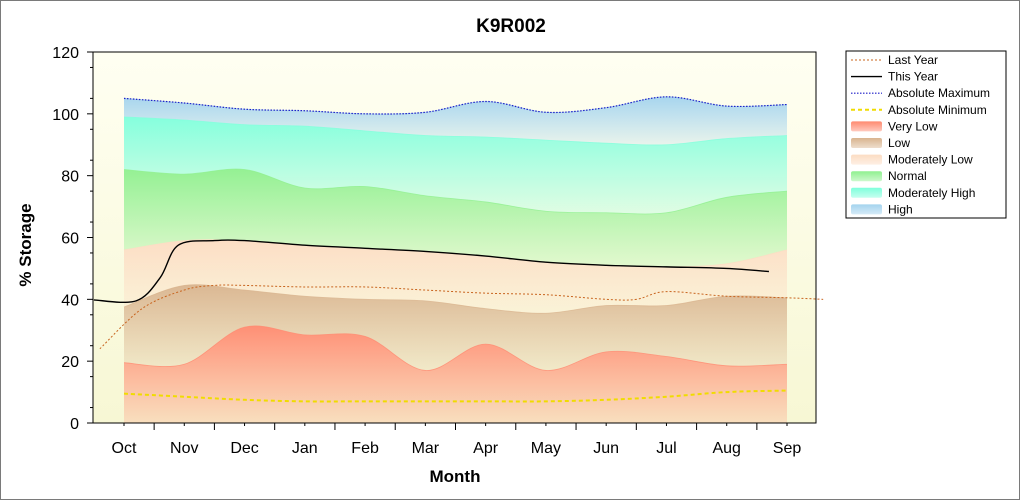 The height and width of the screenshot is (501, 1020). Describe the element at coordinates (70, 177) in the screenshot. I see `y-tick-label: 80` at that location.